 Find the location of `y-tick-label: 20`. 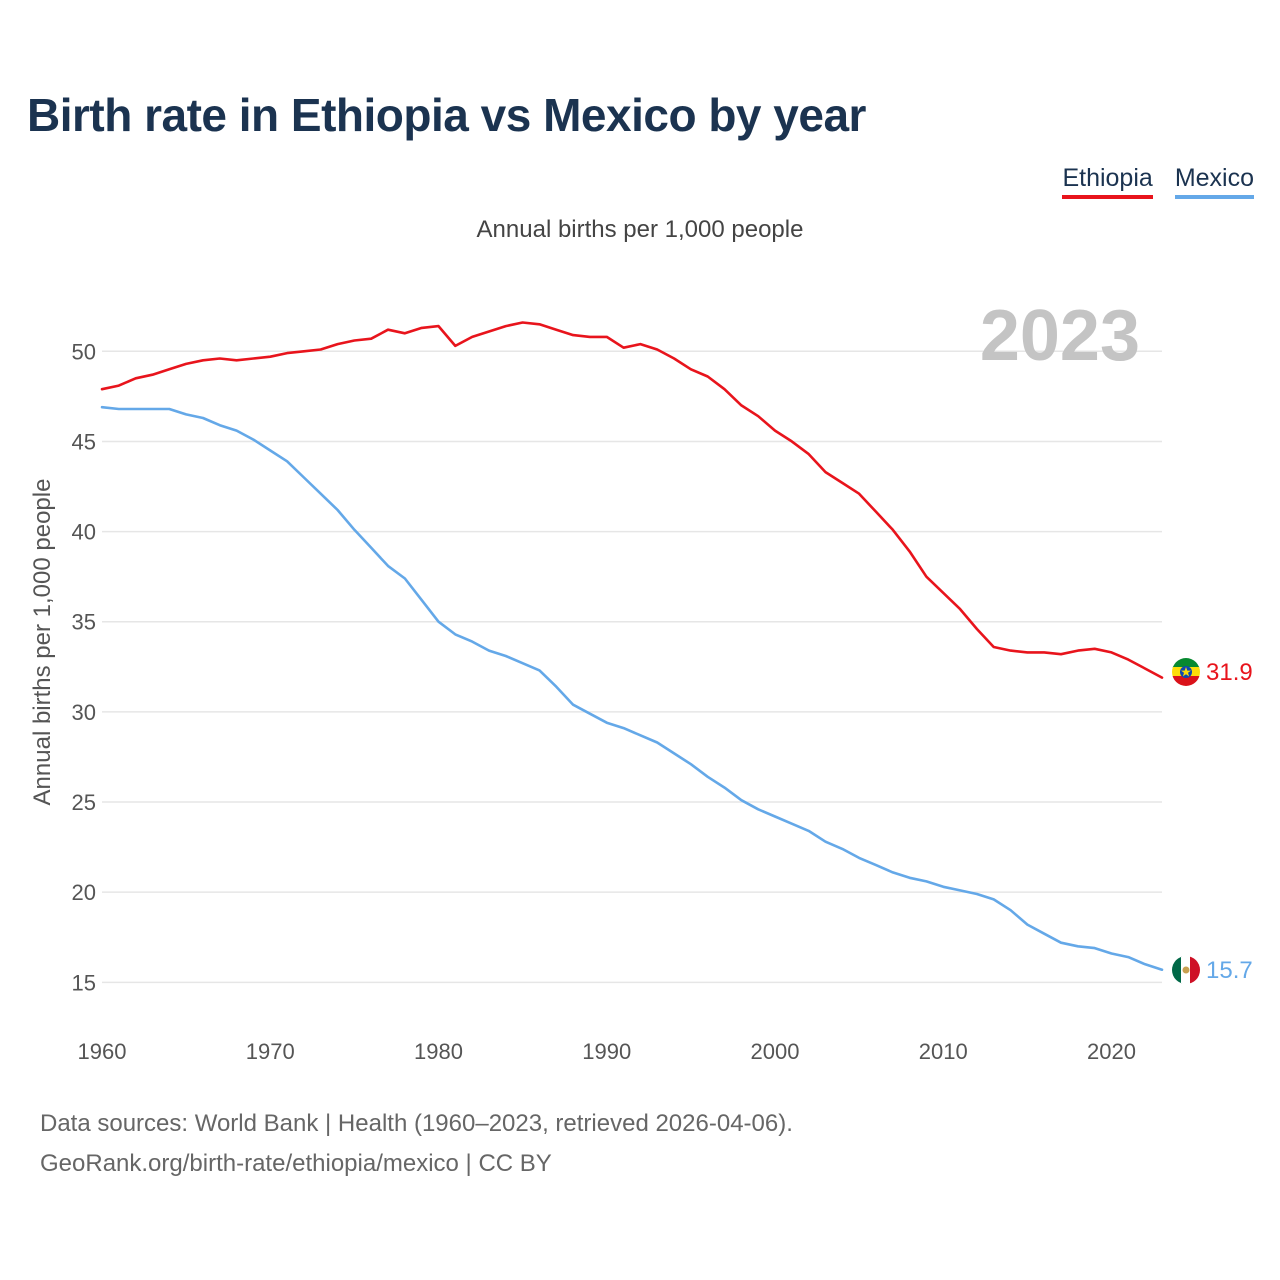

y-tick-label: 20 is located at coordinates (84, 892).